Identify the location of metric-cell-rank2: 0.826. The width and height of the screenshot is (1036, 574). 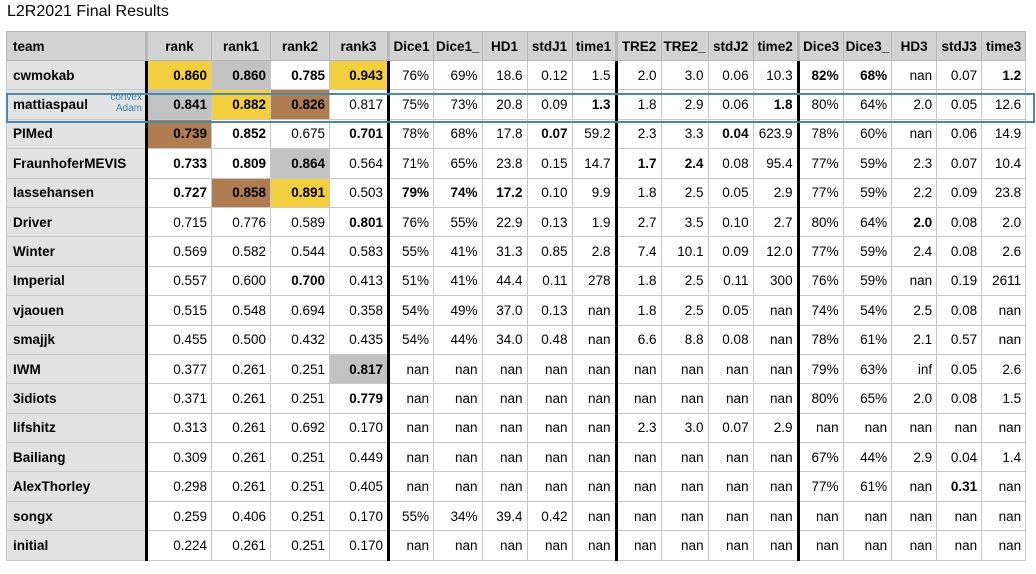
(300, 104).